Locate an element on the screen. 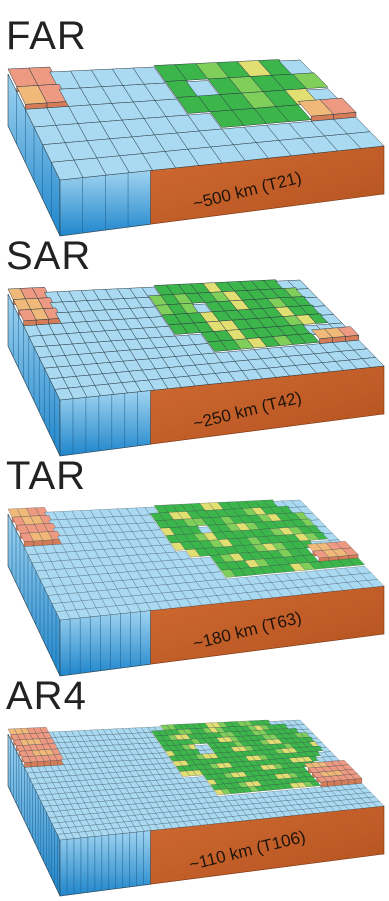  panel-title-ar4: AR4 is located at coordinates (46, 696).